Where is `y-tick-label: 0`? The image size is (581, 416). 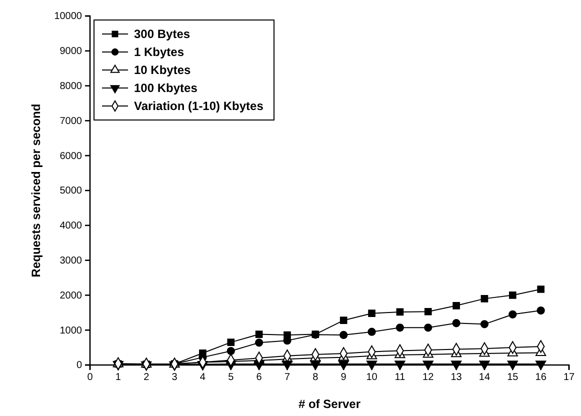
y-tick-label: 0 is located at coordinates (79, 366).